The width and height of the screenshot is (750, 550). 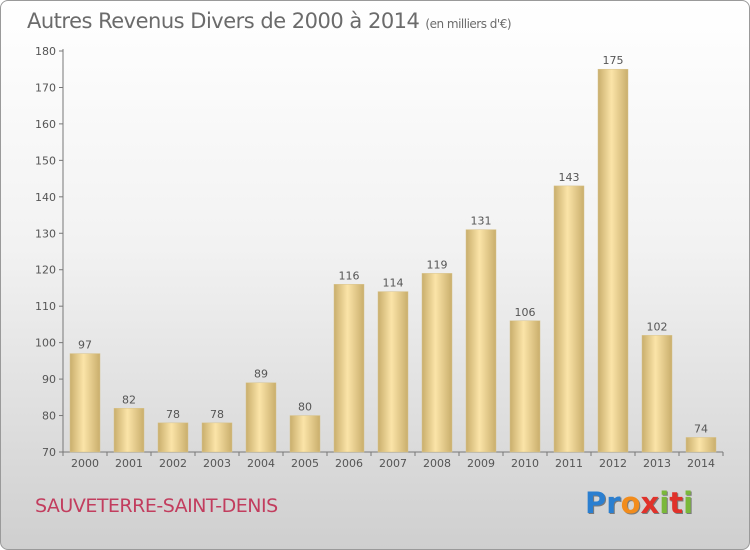 What do you see at coordinates (525, 312) in the screenshot?
I see `data-label: 106` at bounding box center [525, 312].